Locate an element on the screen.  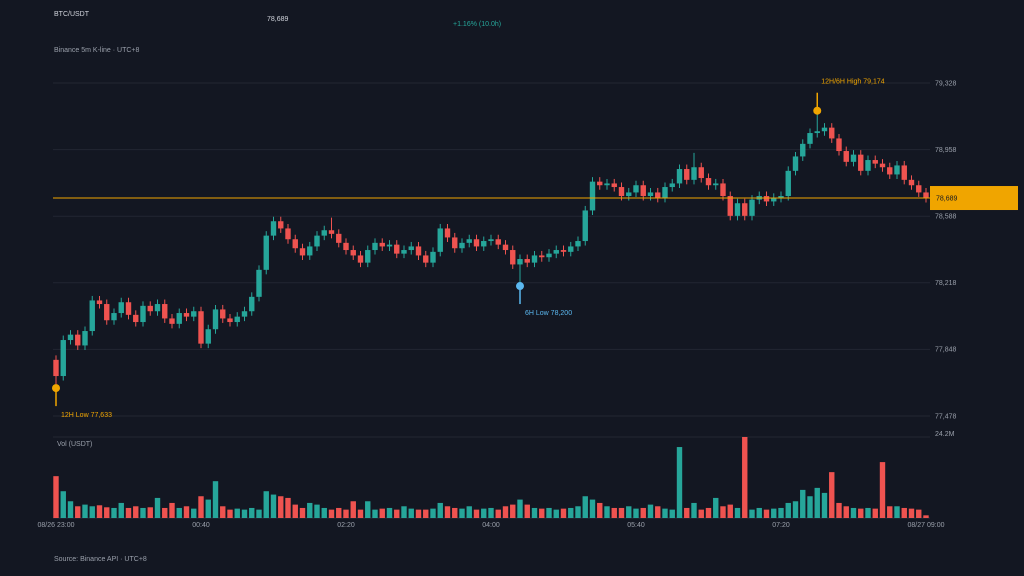
annotation-label: 12H Low 77,633 is located at coordinates (86, 415).